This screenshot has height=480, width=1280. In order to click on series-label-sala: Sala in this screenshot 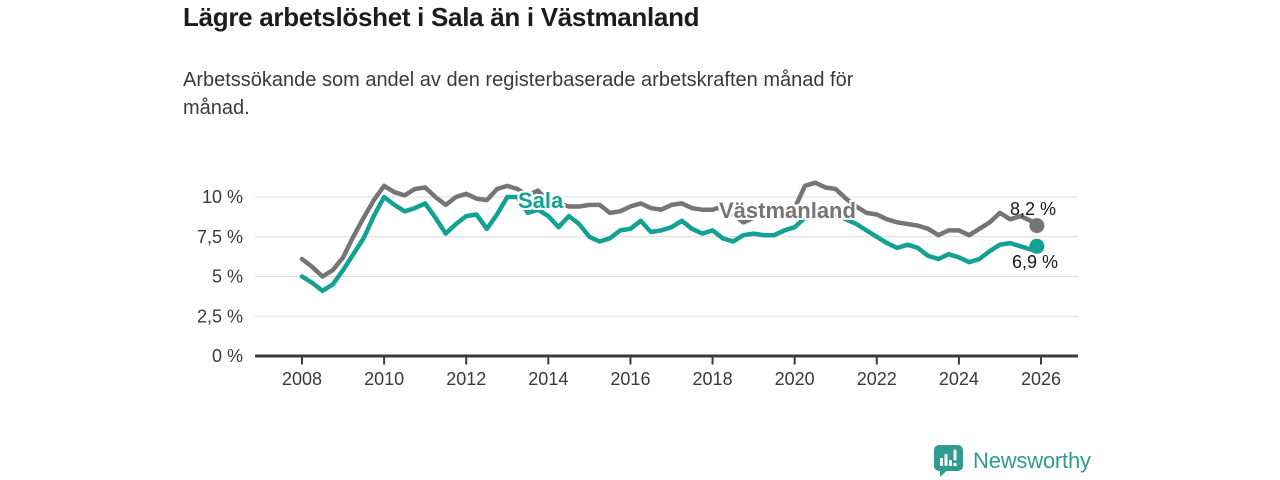, I will do `click(541, 200)`.